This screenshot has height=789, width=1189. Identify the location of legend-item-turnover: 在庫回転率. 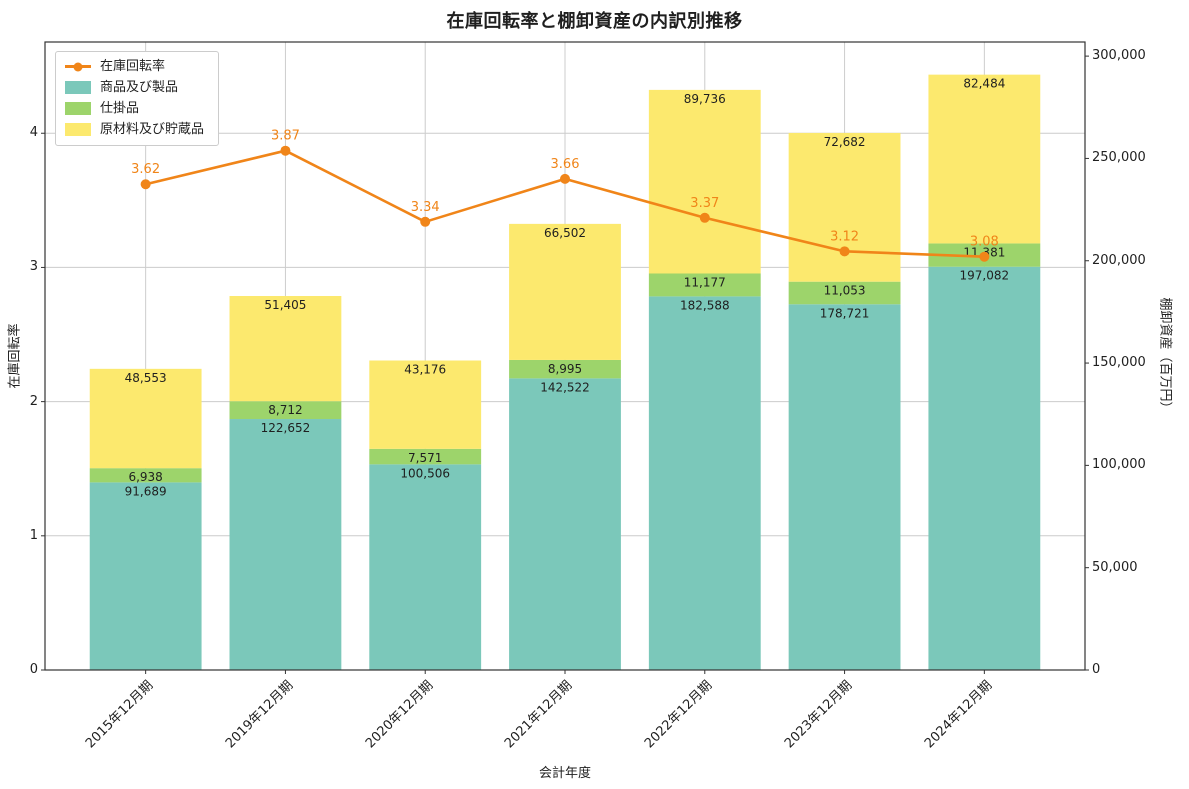
(134, 66).